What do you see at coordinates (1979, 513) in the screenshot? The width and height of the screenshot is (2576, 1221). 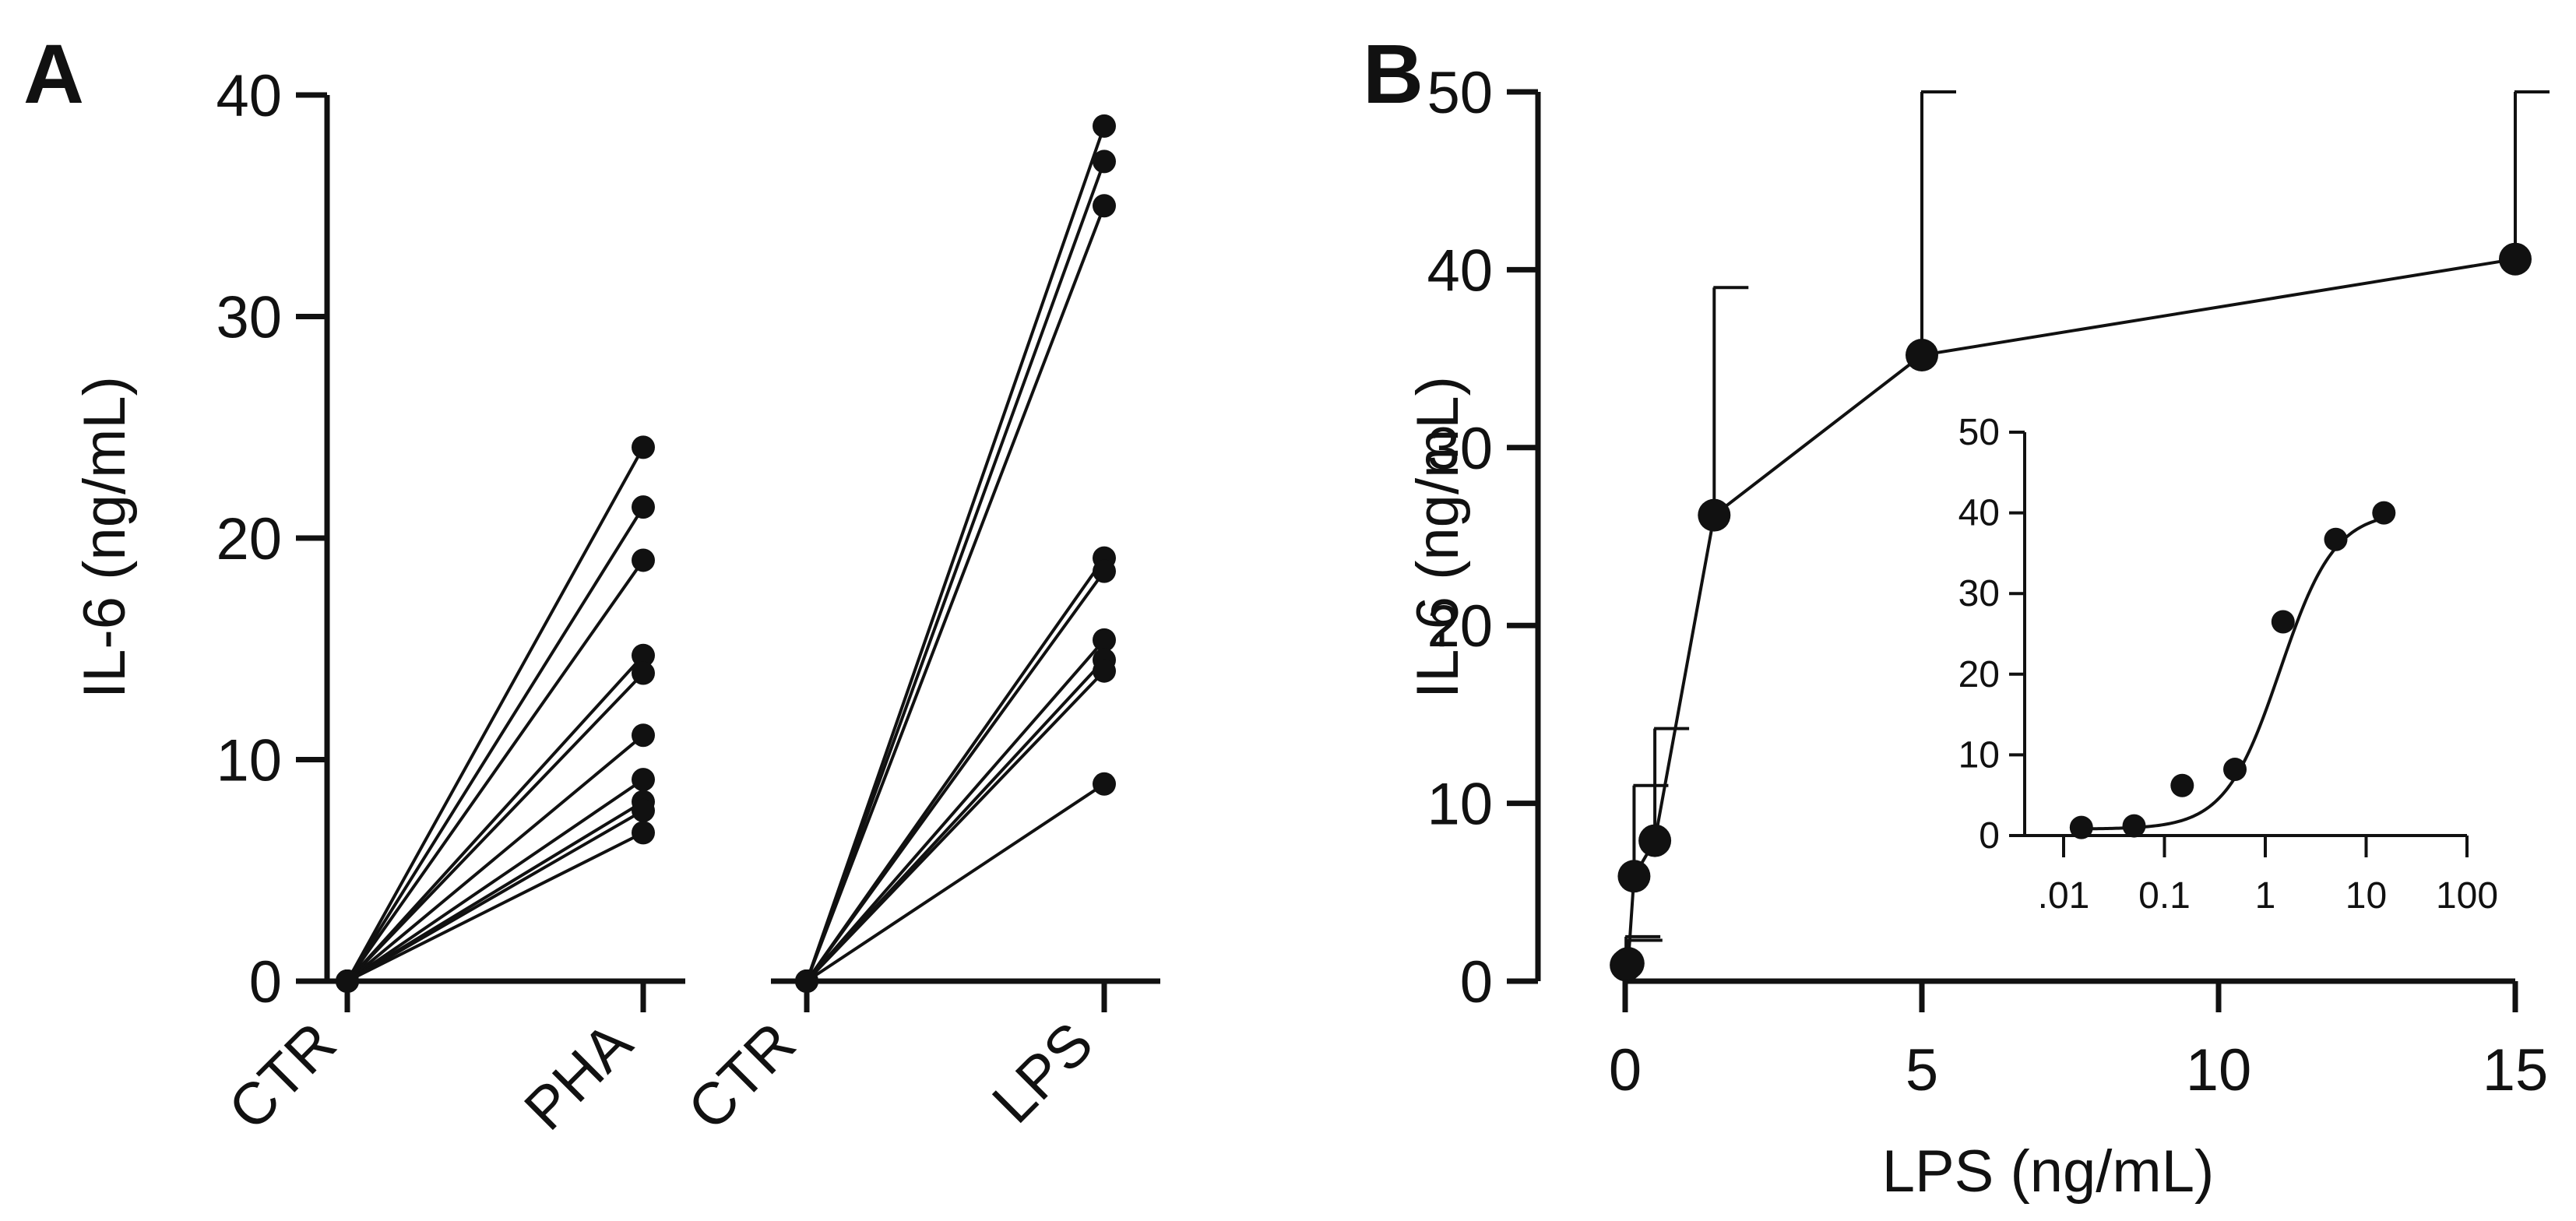 I see `y-tick-label-inset-40: 40` at bounding box center [1979, 513].